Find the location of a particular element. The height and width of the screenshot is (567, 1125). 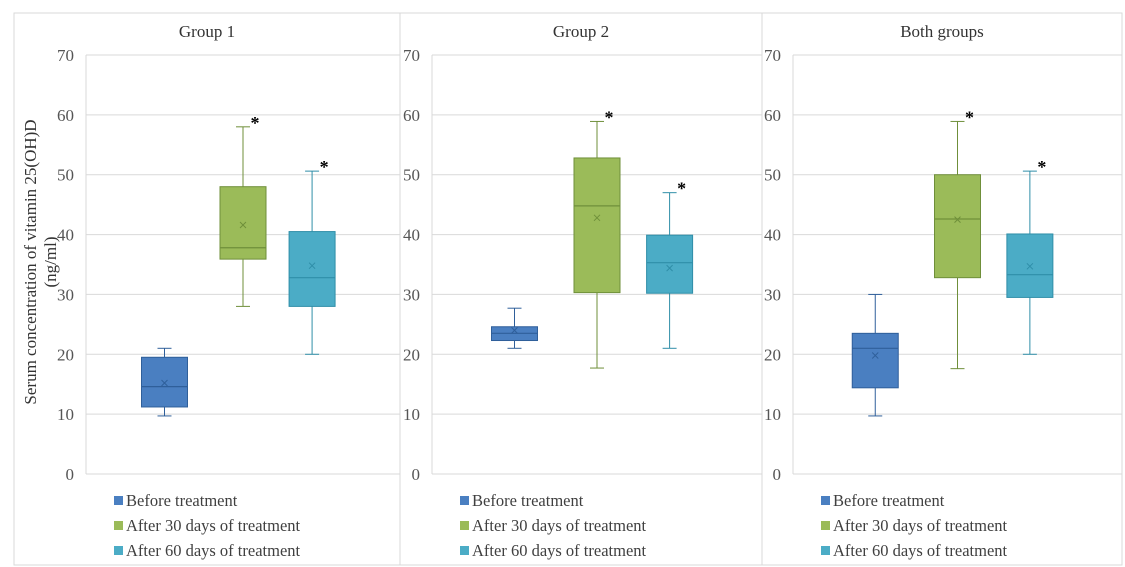

panel-title: Group 2 is located at coordinates (581, 31).